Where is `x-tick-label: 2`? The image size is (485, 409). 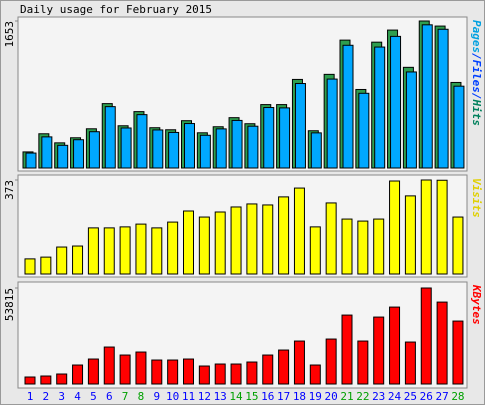 x-tick-label: 2 is located at coordinates (46, 396).